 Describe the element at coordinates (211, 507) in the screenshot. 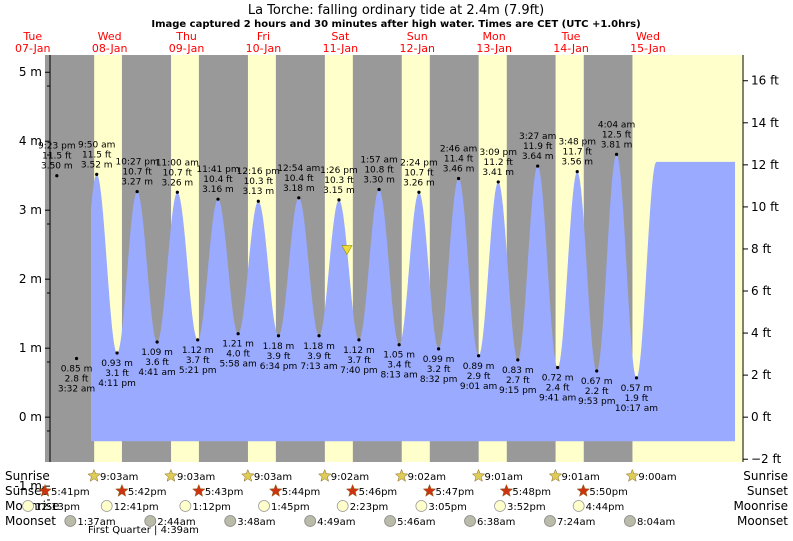

I see `moonrise-time: 1:12pm` at that location.